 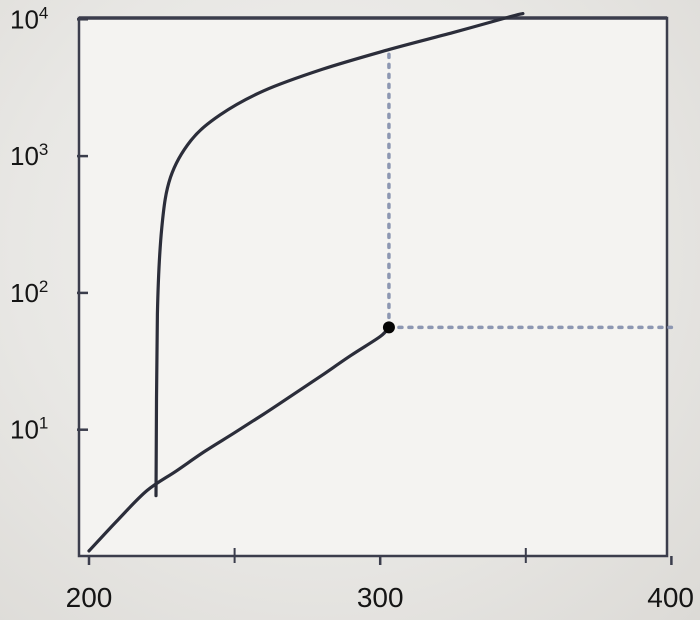 What do you see at coordinates (380, 597) in the screenshot?
I see `x-tick-label: 300` at bounding box center [380, 597].